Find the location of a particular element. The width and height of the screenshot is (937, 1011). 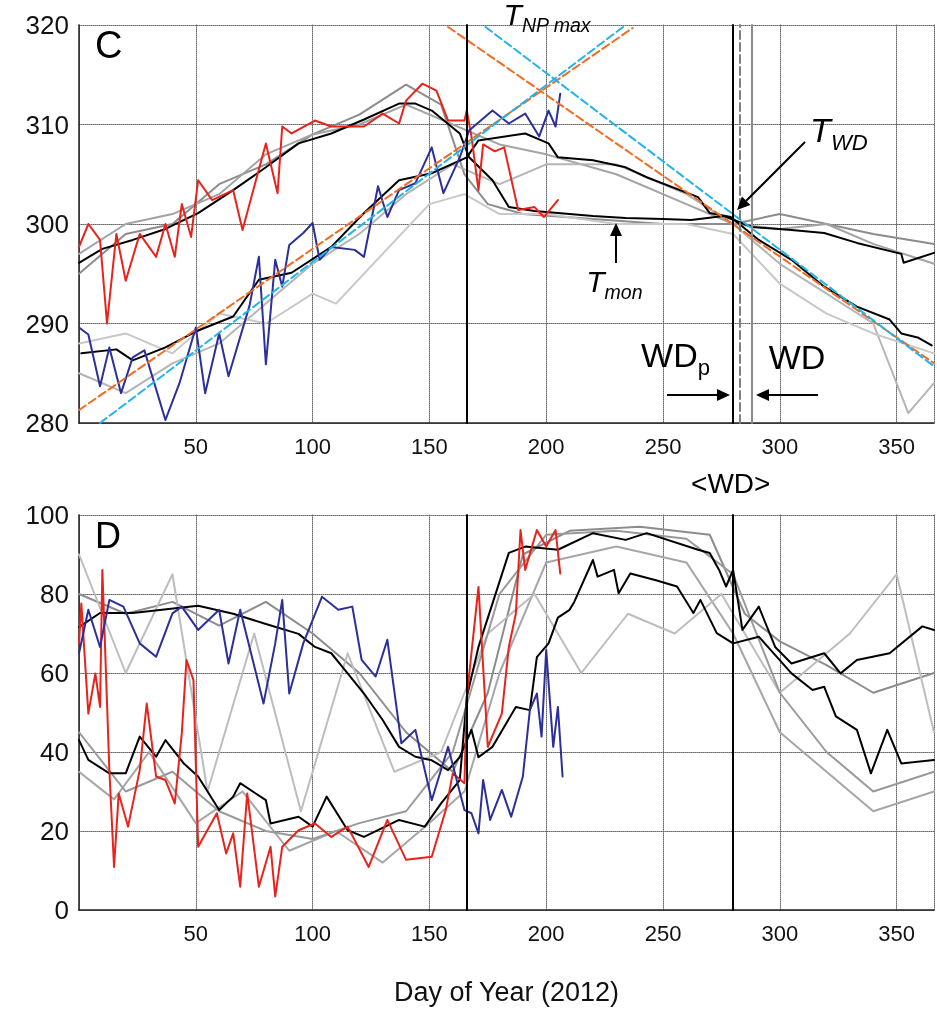

y-tick-label: 20 is located at coordinates (54, 831).